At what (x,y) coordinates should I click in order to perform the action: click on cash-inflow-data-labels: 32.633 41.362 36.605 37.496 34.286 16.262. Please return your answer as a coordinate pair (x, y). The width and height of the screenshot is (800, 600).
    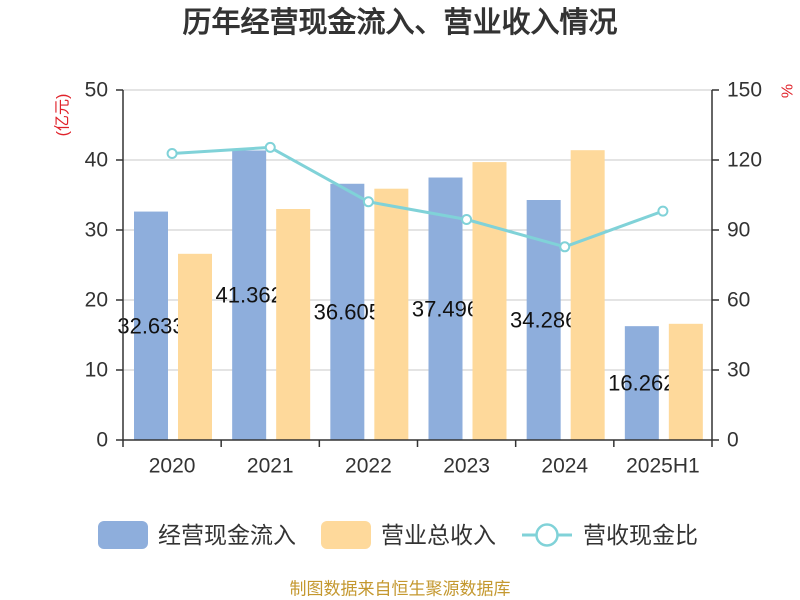
    Looking at the image, I should click on (396, 339).